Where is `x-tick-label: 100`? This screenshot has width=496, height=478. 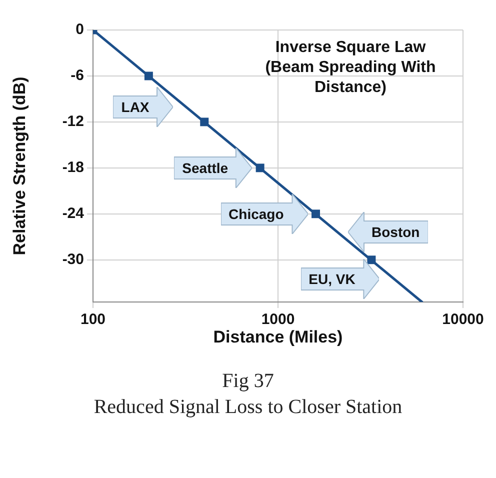 x-tick-label: 100 is located at coordinates (93, 319).